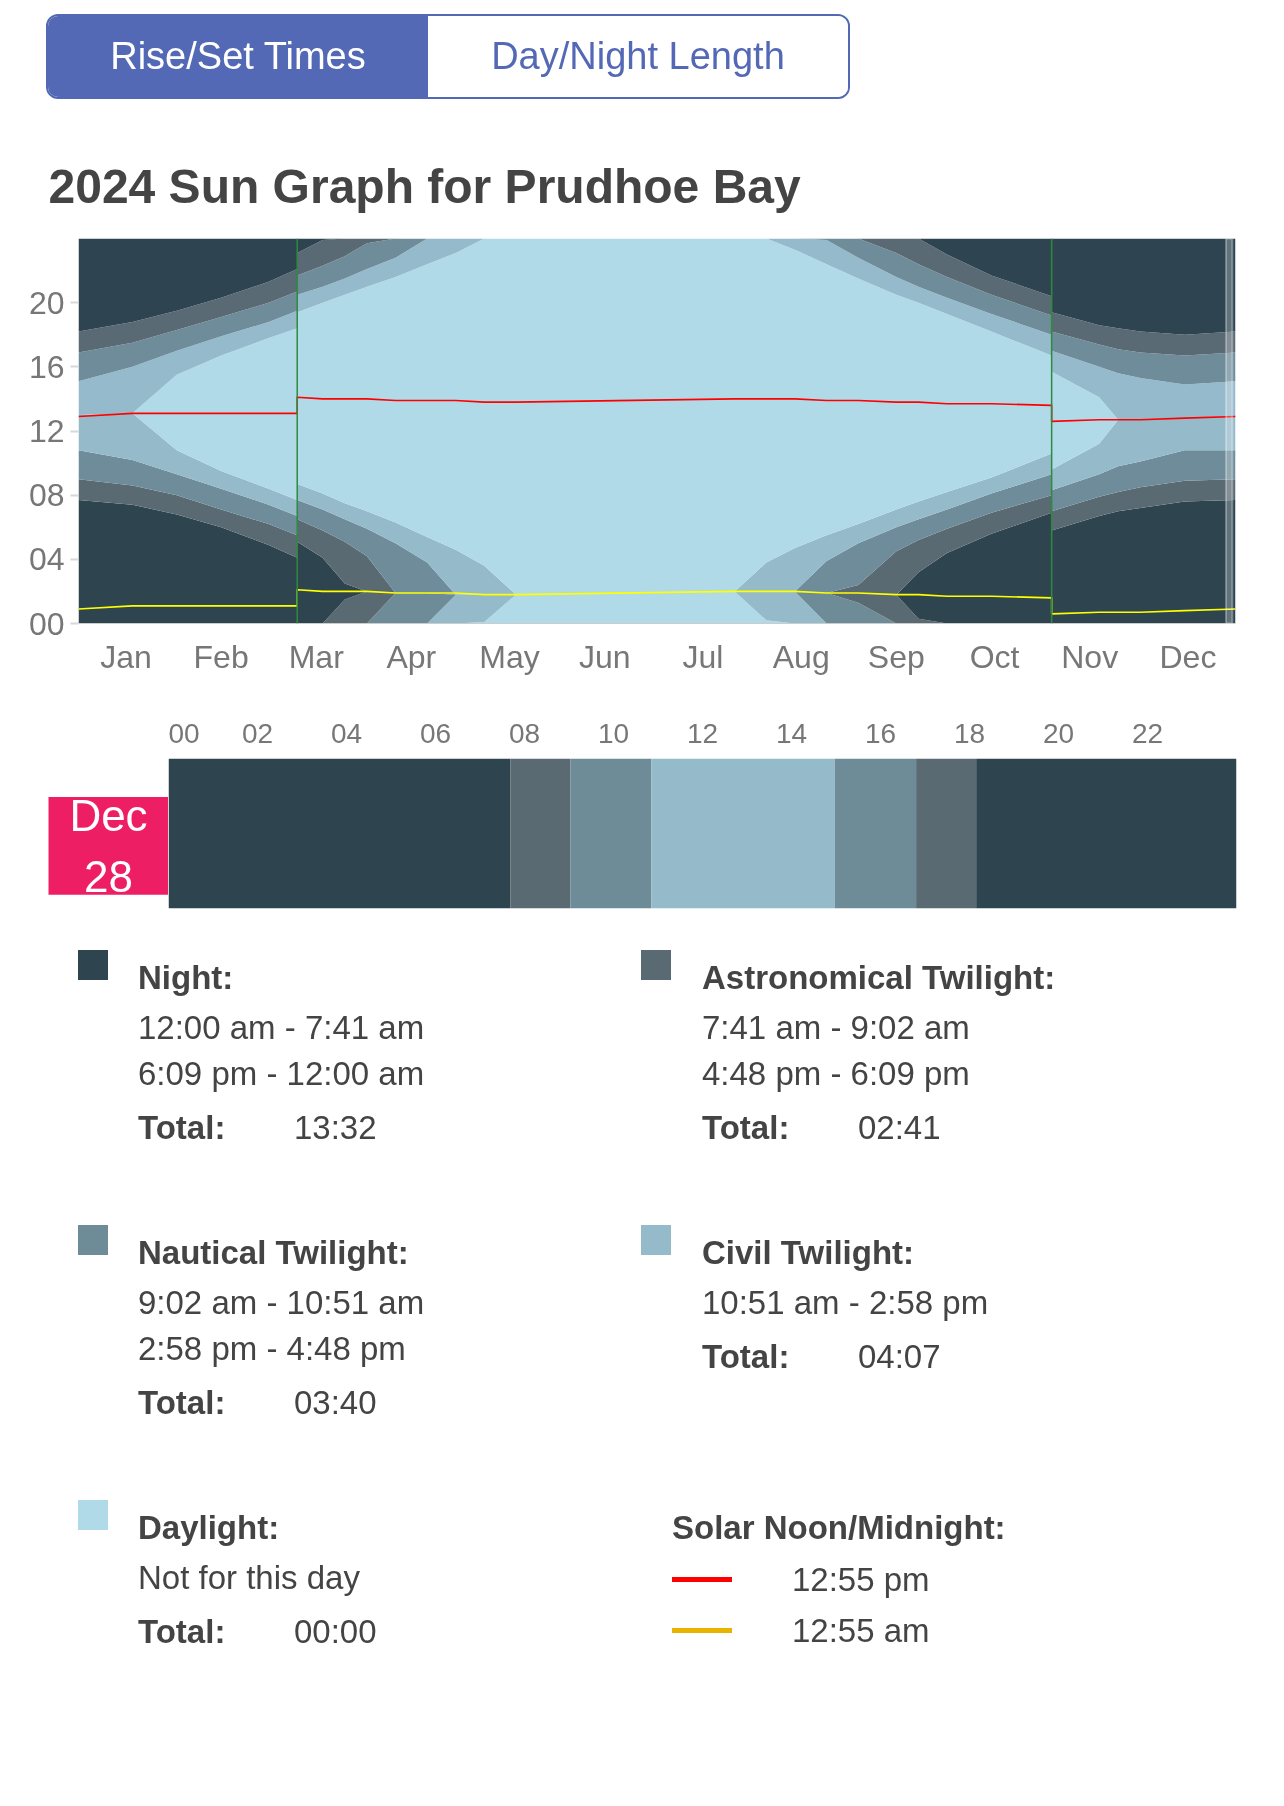 The width and height of the screenshot is (1284, 1806). What do you see at coordinates (186, 978) in the screenshot?
I see `text: Night:` at bounding box center [186, 978].